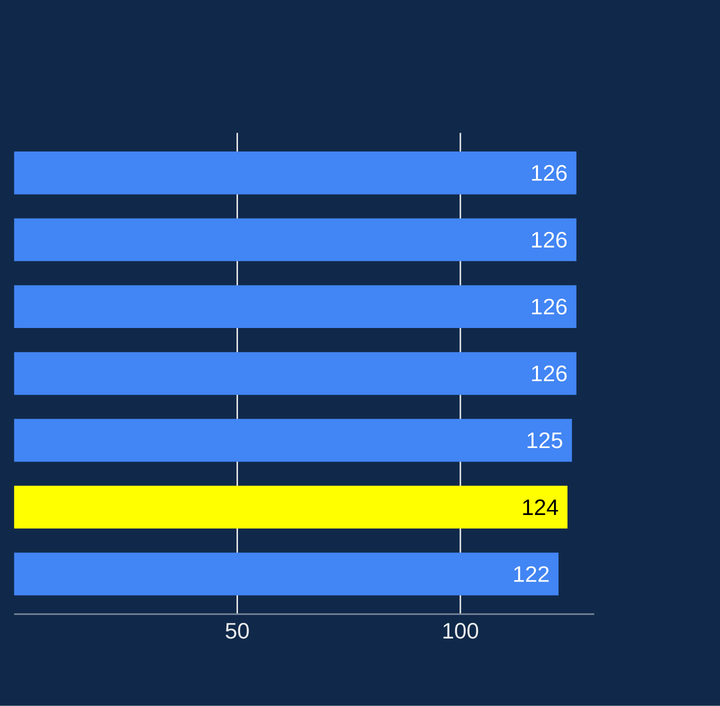 This screenshot has width=720, height=706. I want to click on x-tick-label: 50, so click(237, 630).